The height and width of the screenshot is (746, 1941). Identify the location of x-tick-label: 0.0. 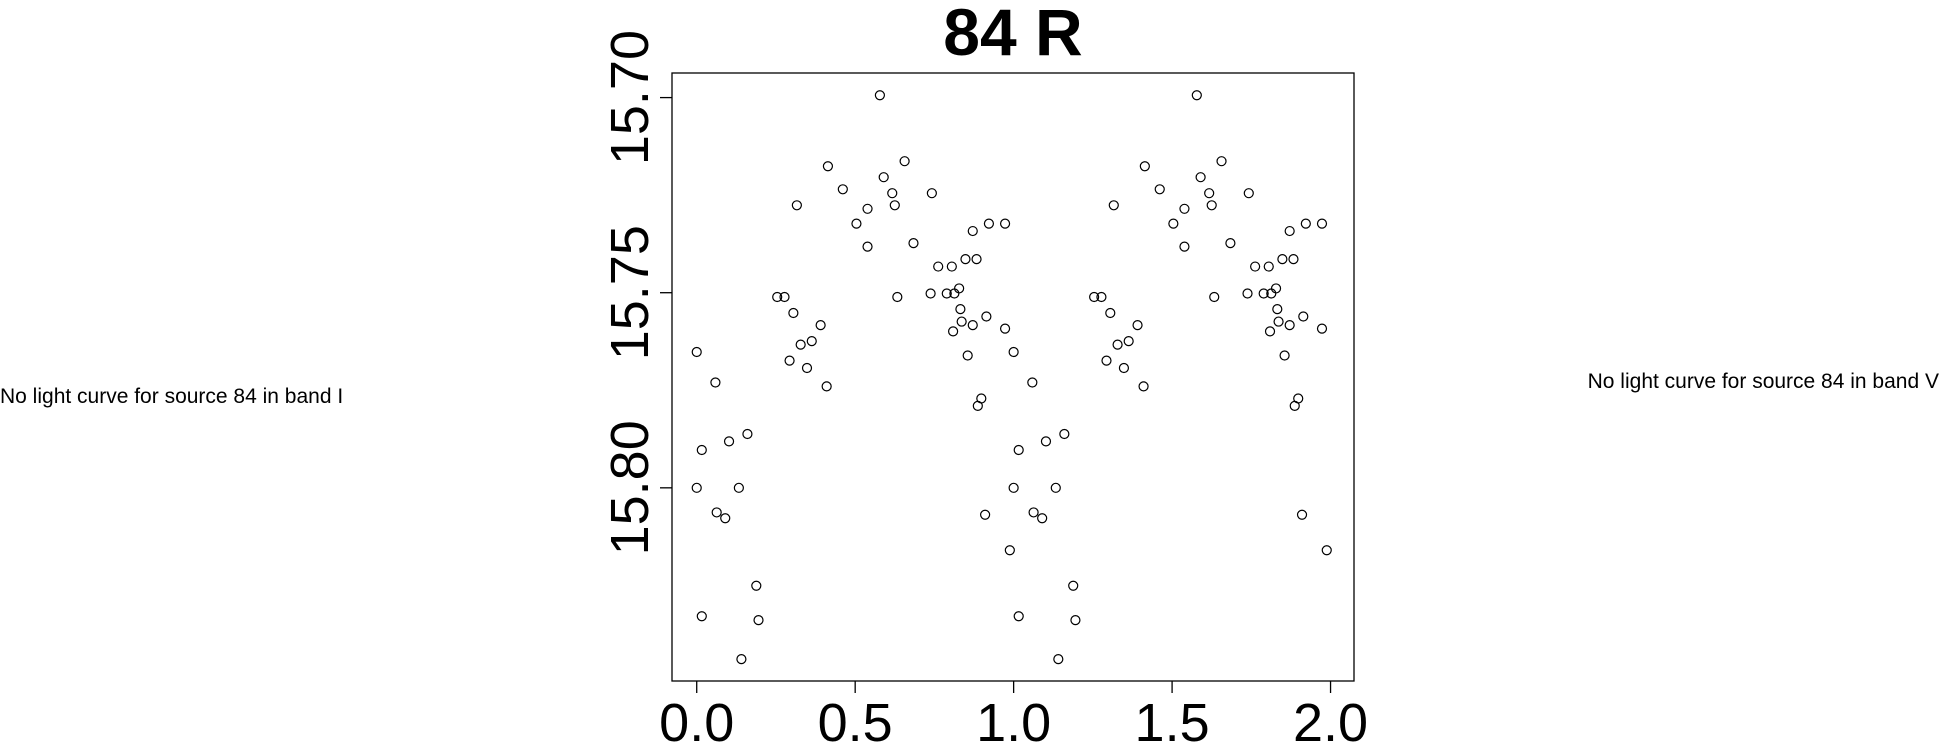
(696, 719).